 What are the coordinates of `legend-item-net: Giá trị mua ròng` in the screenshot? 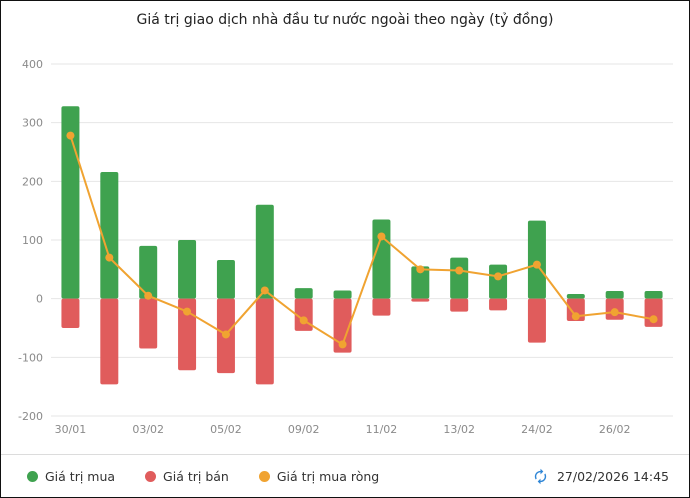 It's located at (319, 476).